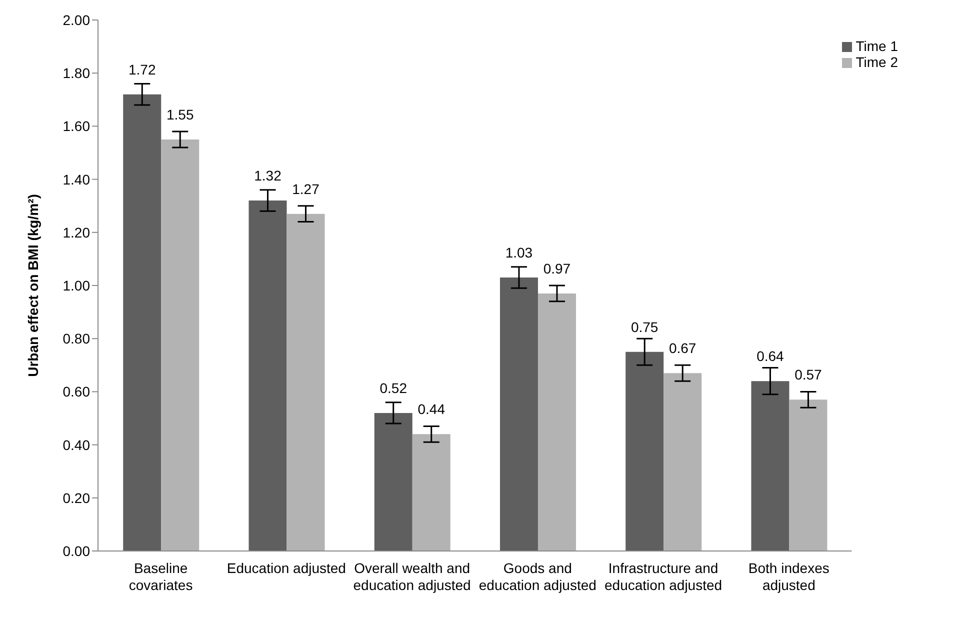  I want to click on x-tick-label: Goods and education adjusted, so click(537, 576).